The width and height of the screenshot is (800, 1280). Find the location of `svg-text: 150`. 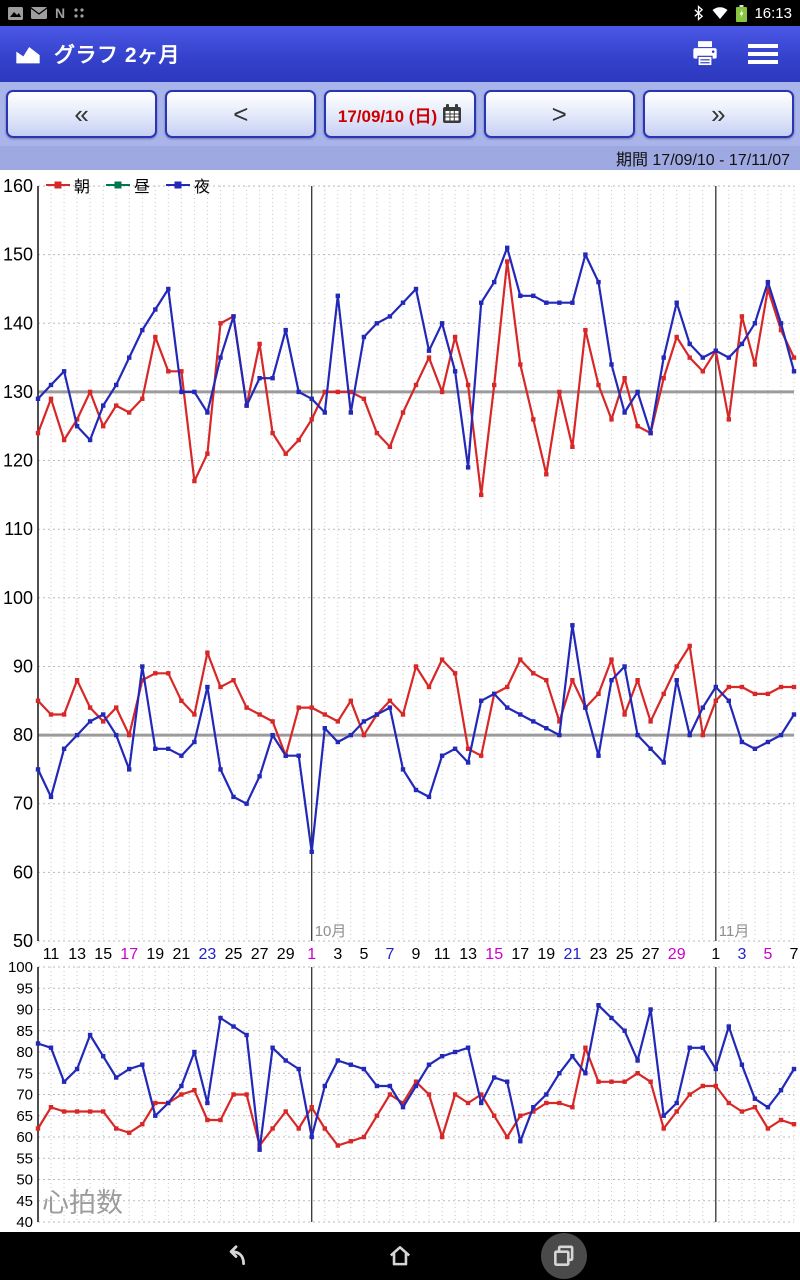

svg-text: 150 is located at coordinates (18, 255).